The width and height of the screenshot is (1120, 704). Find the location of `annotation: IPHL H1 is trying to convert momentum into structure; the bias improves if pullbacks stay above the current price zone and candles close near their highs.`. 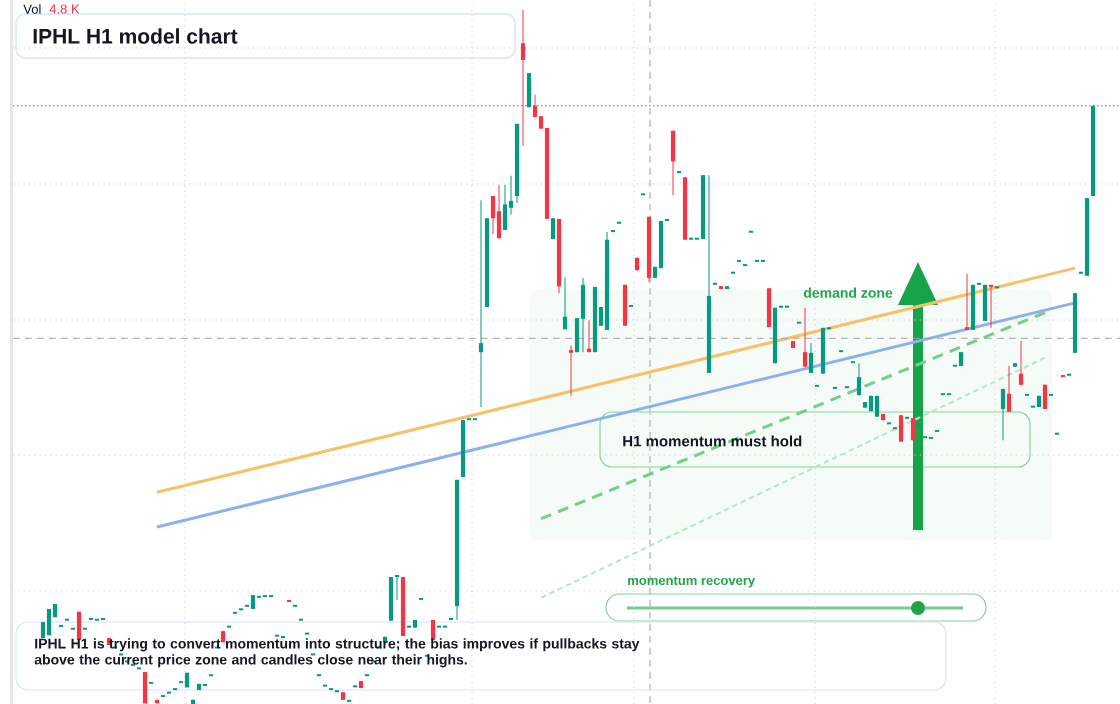

annotation: IPHL H1 is trying to convert momentum into structure; the bias improves if pullbacks stay above the current price zone and candles close near their highs. is located at coordinates (337, 653).